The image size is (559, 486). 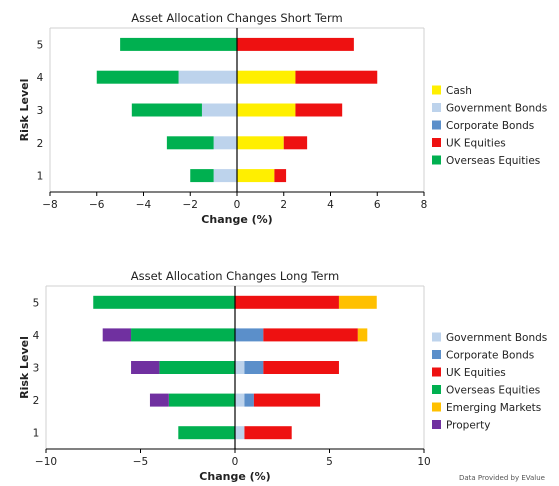 What do you see at coordinates (459, 91) in the screenshot?
I see `short-term-legend-label-cash: Cash` at bounding box center [459, 91].